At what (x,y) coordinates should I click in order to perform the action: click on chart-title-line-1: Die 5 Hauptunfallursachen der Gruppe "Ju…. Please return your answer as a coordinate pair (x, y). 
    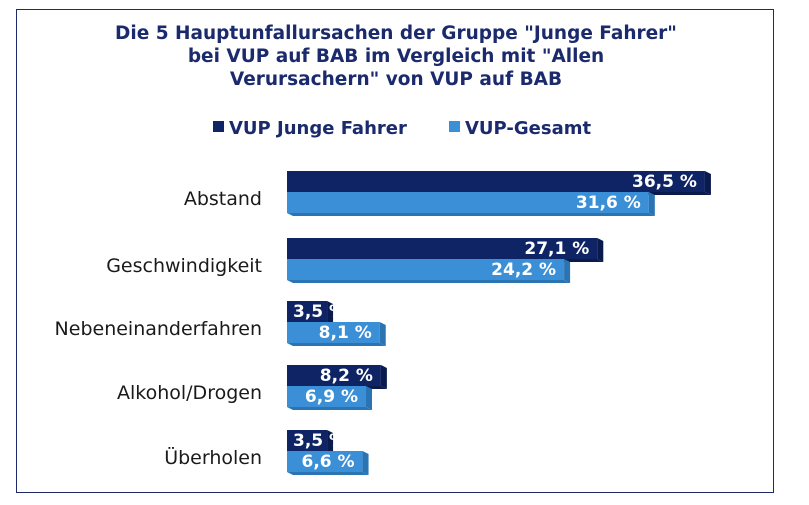
    Looking at the image, I should click on (396, 33).